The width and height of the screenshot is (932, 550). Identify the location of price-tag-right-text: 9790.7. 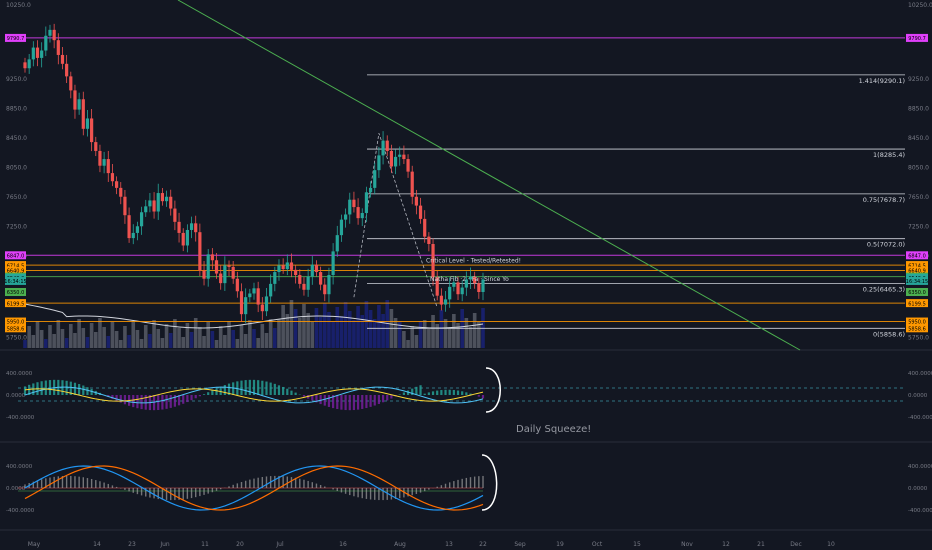
(917, 39).